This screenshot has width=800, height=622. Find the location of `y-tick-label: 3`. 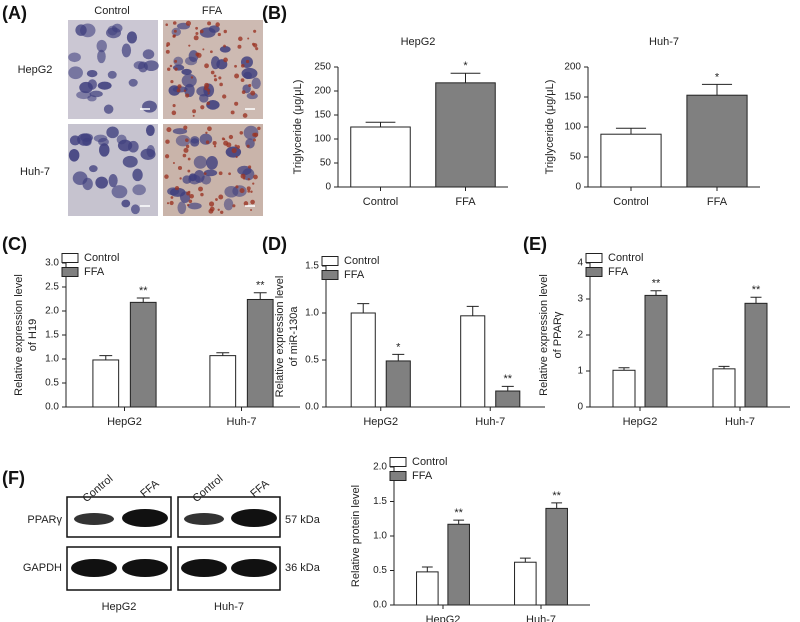

y-tick-label: 3 is located at coordinates (580, 299).